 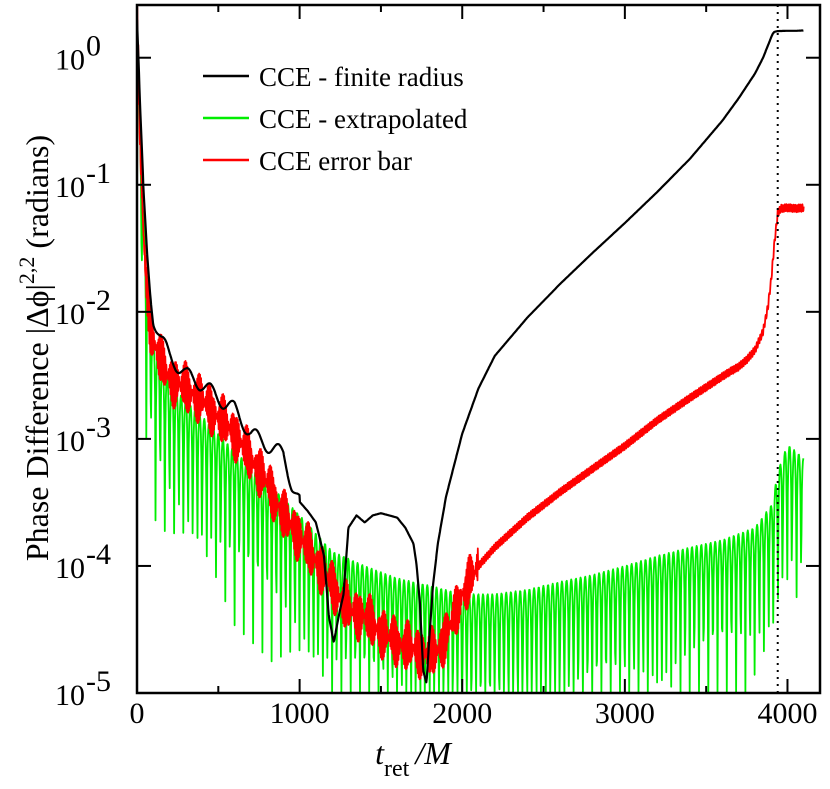 I want to click on x-tick-labels: 0 1000 2000 3000 4000, so click(x=474, y=713).